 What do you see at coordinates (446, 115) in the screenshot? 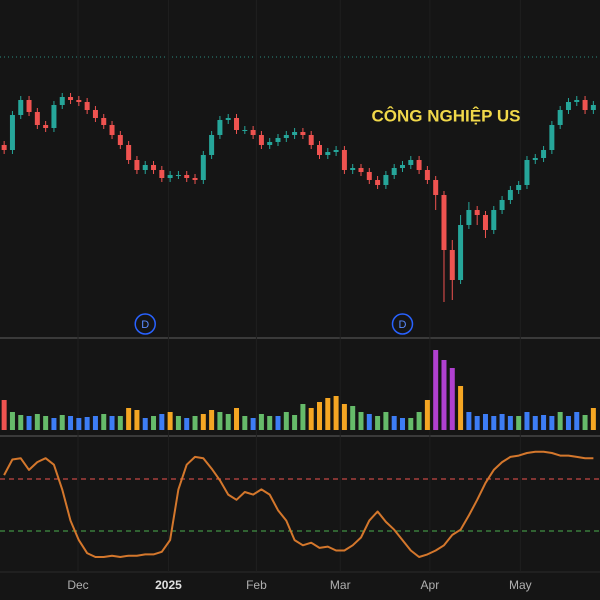
I see `chart-title: CÔNG NGHIỆP US` at bounding box center [446, 115].